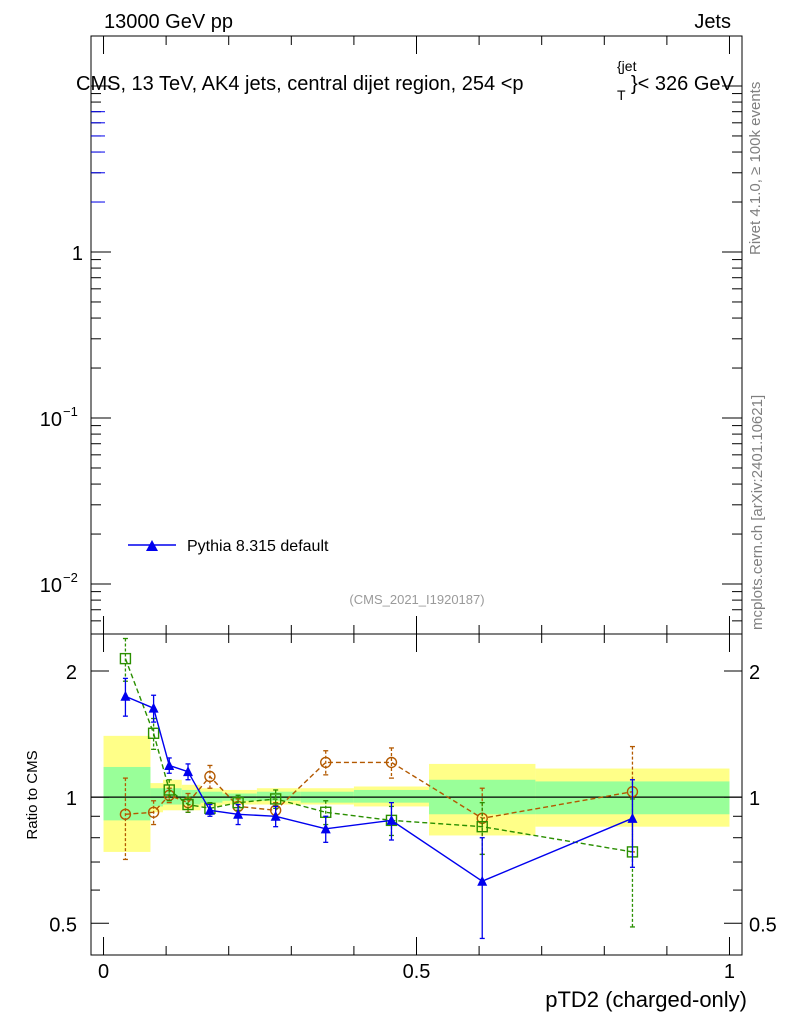 The height and width of the screenshot is (1024, 786). I want to click on title-sup: {jet, so click(627, 66).